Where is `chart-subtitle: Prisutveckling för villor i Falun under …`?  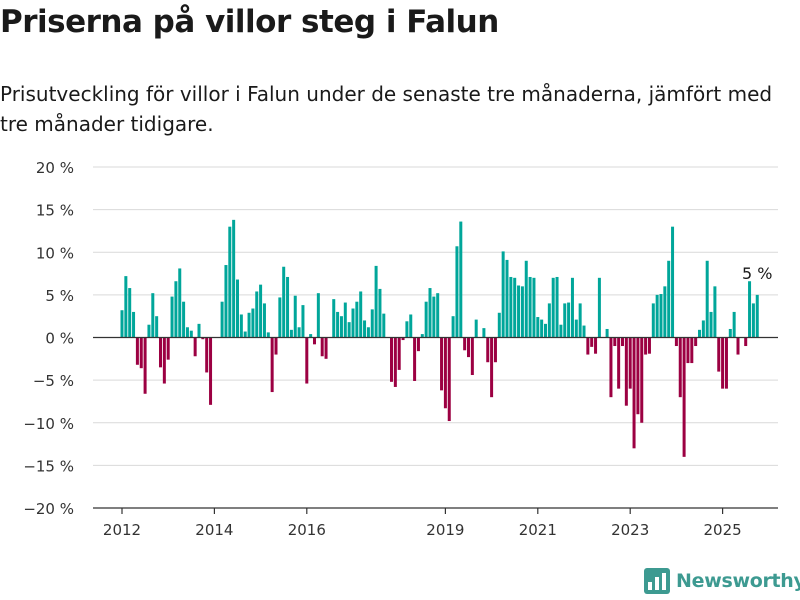 chart-subtitle: Prisutveckling för villor i Falun under … is located at coordinates (386, 109).